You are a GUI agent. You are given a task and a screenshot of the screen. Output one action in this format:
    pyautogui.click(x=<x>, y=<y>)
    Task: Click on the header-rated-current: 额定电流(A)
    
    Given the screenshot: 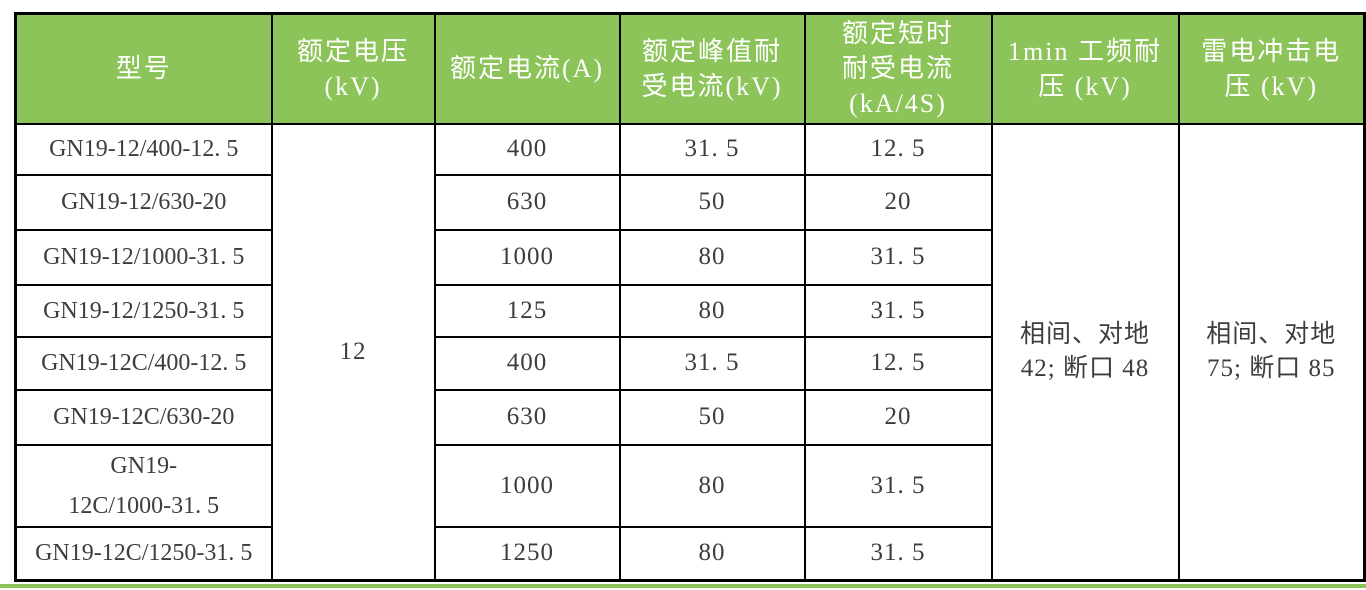 What is the action you would take?
    pyautogui.click(x=527, y=68)
    